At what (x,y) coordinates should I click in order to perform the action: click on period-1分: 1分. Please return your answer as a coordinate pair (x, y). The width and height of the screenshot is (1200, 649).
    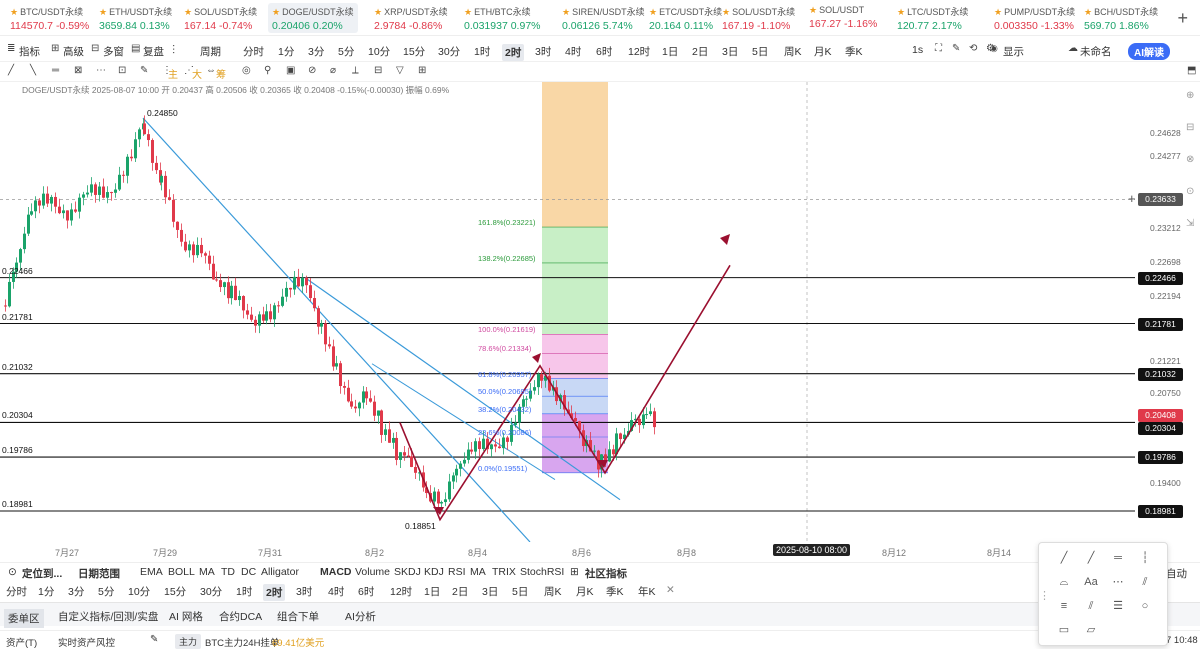
    Looking at the image, I should click on (286, 52).